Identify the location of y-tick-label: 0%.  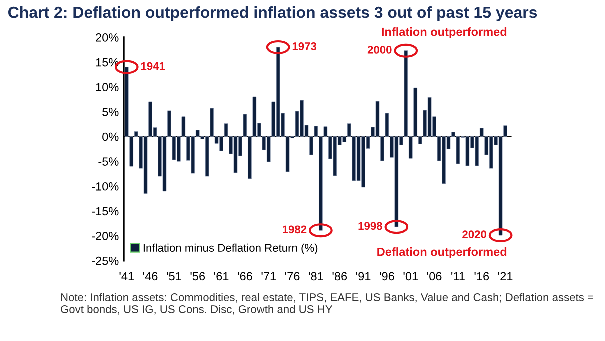
(110, 137).